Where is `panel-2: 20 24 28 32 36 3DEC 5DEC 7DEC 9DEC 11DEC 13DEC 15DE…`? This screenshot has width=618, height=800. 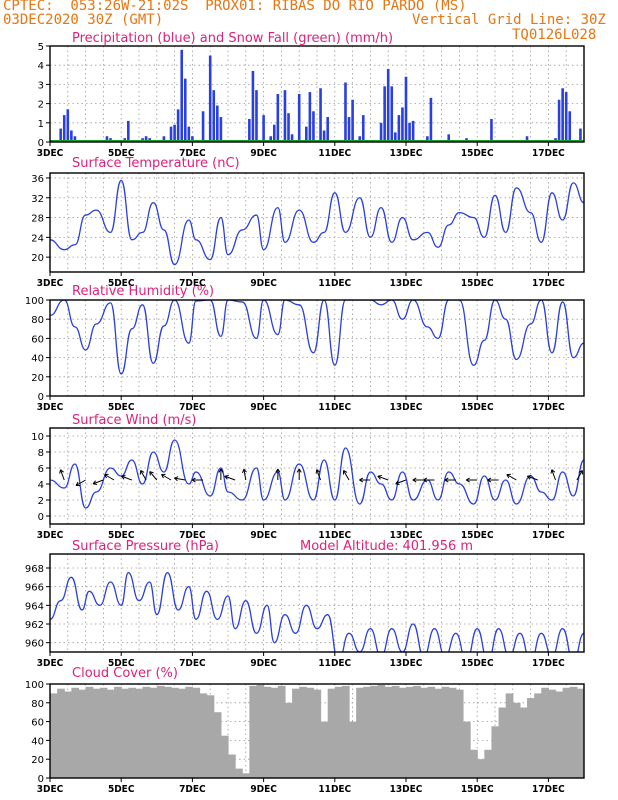
panel-2: 20 24 28 32 36 3DEC 5DEC 7DEC 9DEC 11DEC 13DEC 15DE… is located at coordinates (308, 222).